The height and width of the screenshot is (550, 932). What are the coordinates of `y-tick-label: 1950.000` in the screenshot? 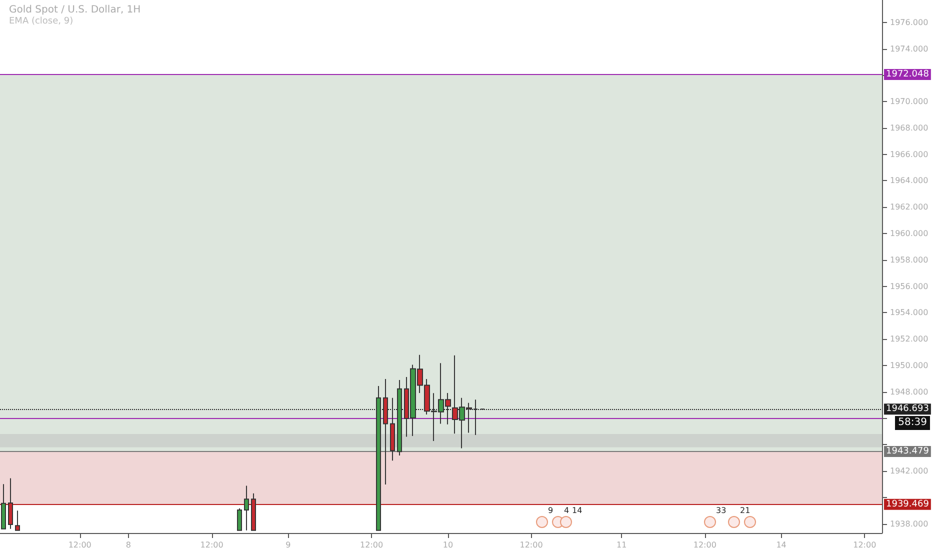 It's located at (909, 365).